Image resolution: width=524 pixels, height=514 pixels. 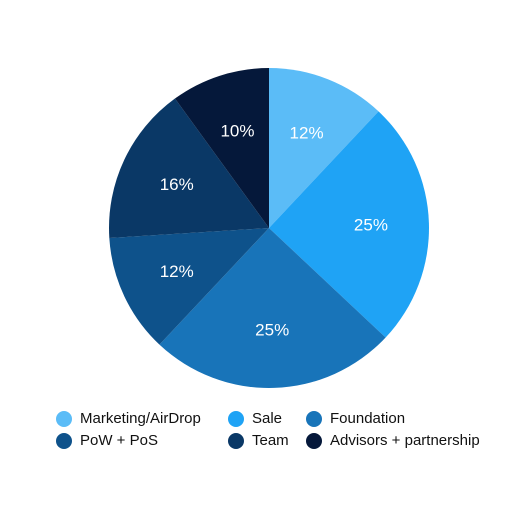 I want to click on legend-label: Sale, so click(x=267, y=418).